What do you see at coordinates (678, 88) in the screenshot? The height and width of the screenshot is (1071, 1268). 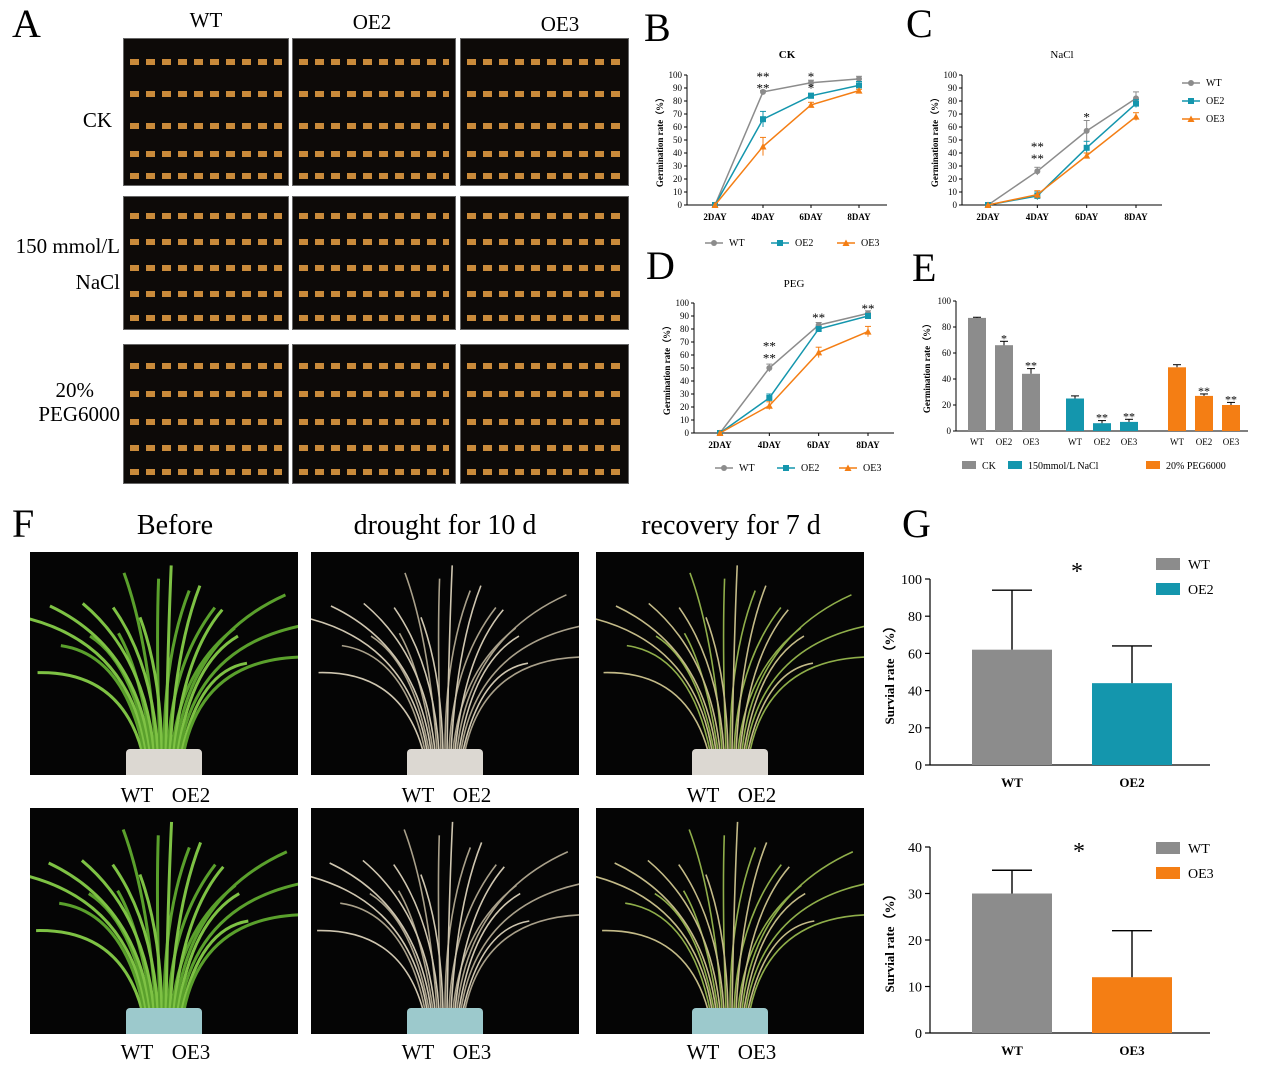 I see `y-tick-label: 90` at bounding box center [678, 88].